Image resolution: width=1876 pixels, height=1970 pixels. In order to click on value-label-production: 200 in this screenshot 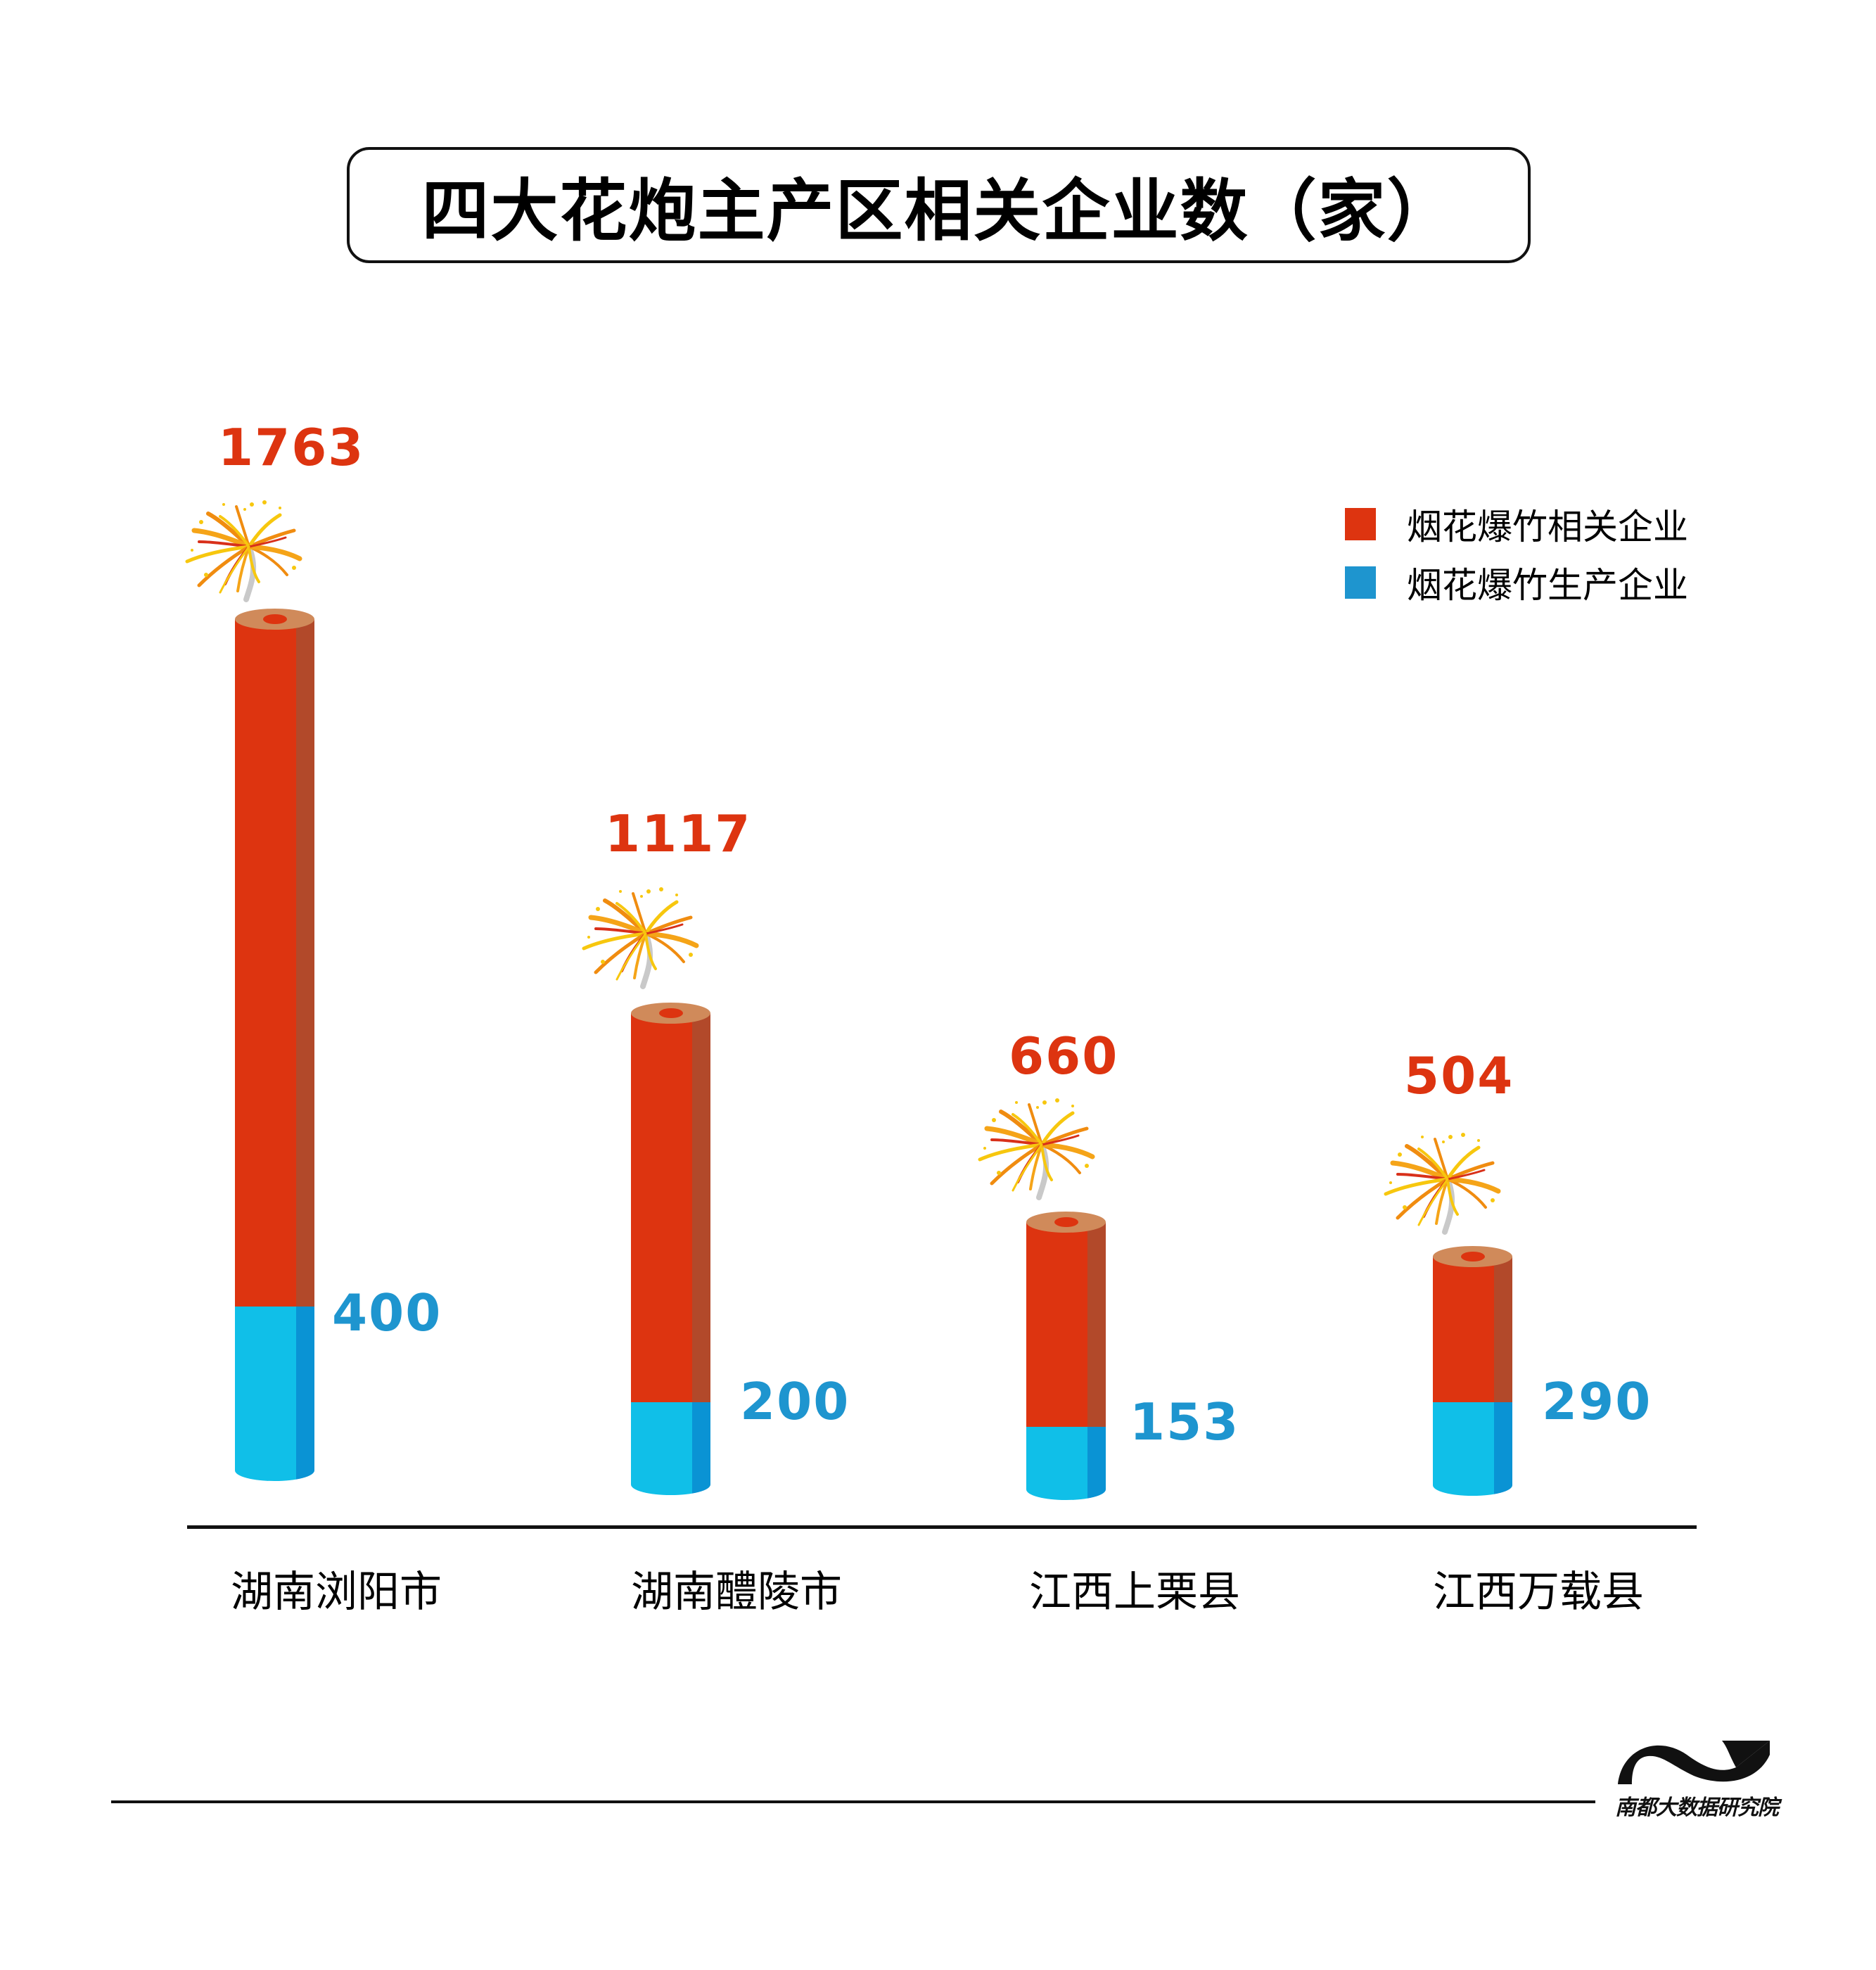, I will do `click(795, 1402)`.